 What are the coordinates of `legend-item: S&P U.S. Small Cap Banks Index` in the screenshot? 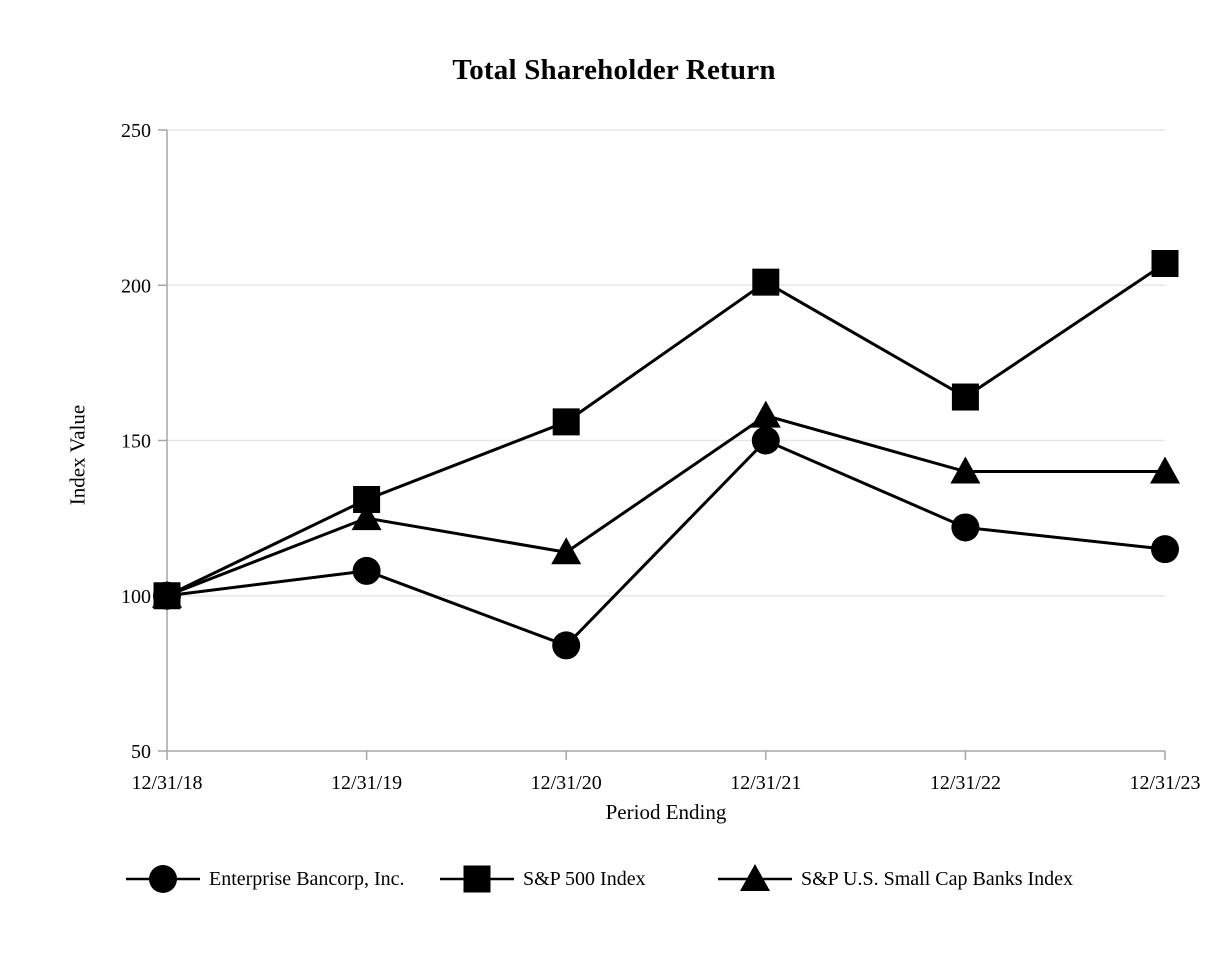 It's located at (895, 879).